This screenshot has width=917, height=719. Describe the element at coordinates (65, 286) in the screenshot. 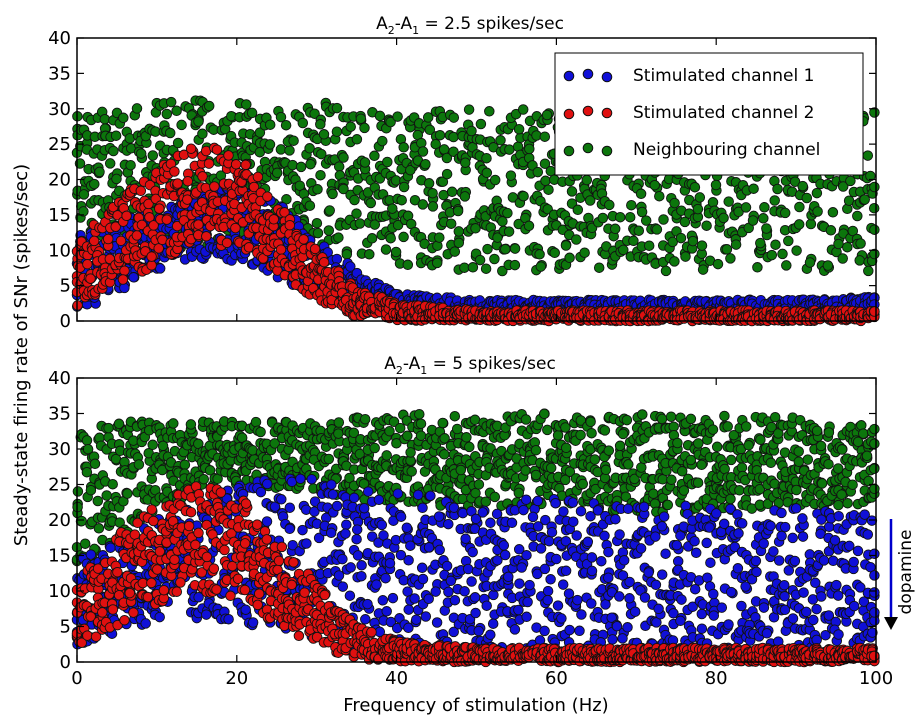

I see `y-tick-label: 5` at that location.